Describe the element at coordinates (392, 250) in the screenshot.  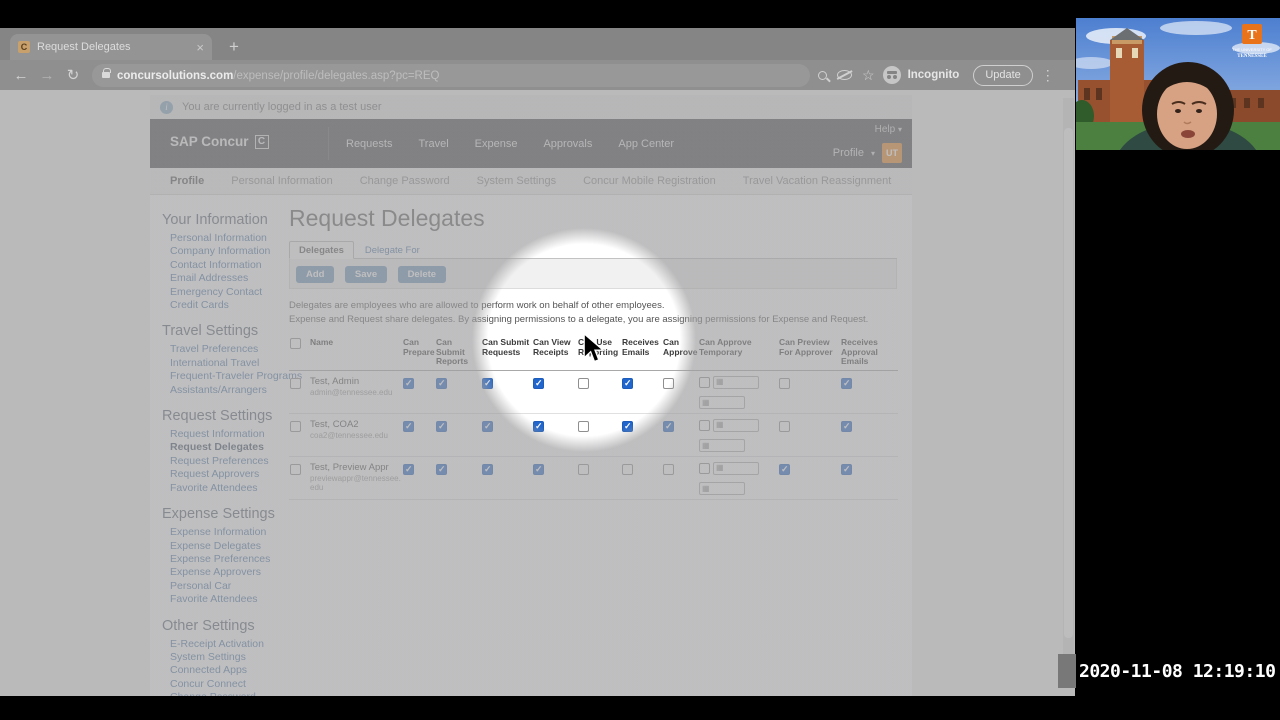
I see `tab-delegate-for: Delegate For` at that location.